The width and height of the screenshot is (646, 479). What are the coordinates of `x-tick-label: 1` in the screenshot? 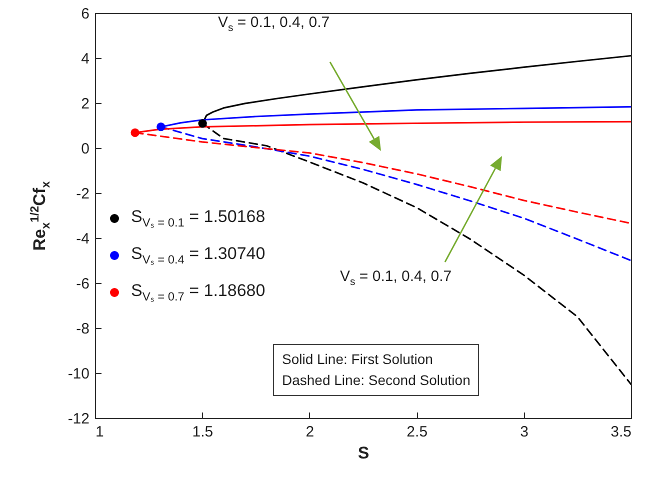 It's located at (100, 432).